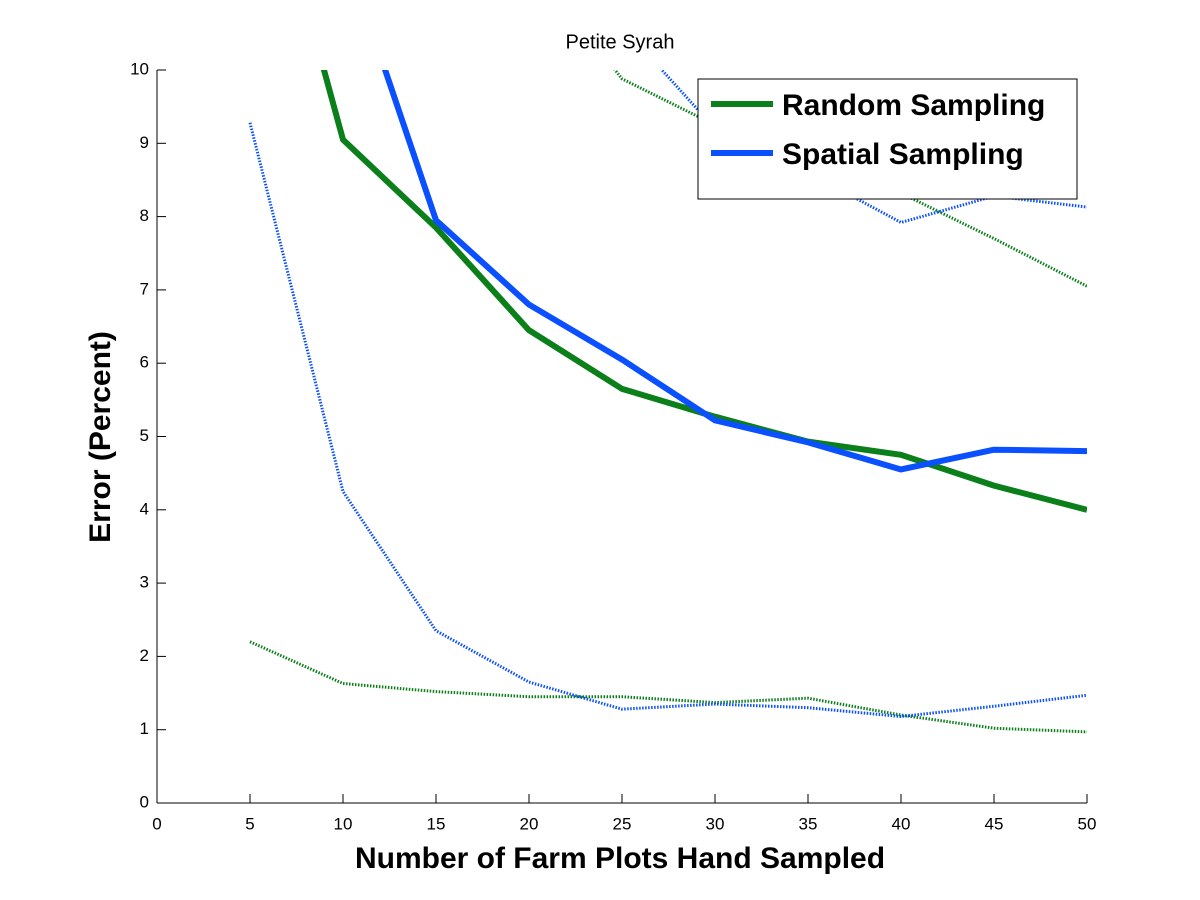 The width and height of the screenshot is (1200, 900). I want to click on y-tick-label: 7, so click(144, 288).